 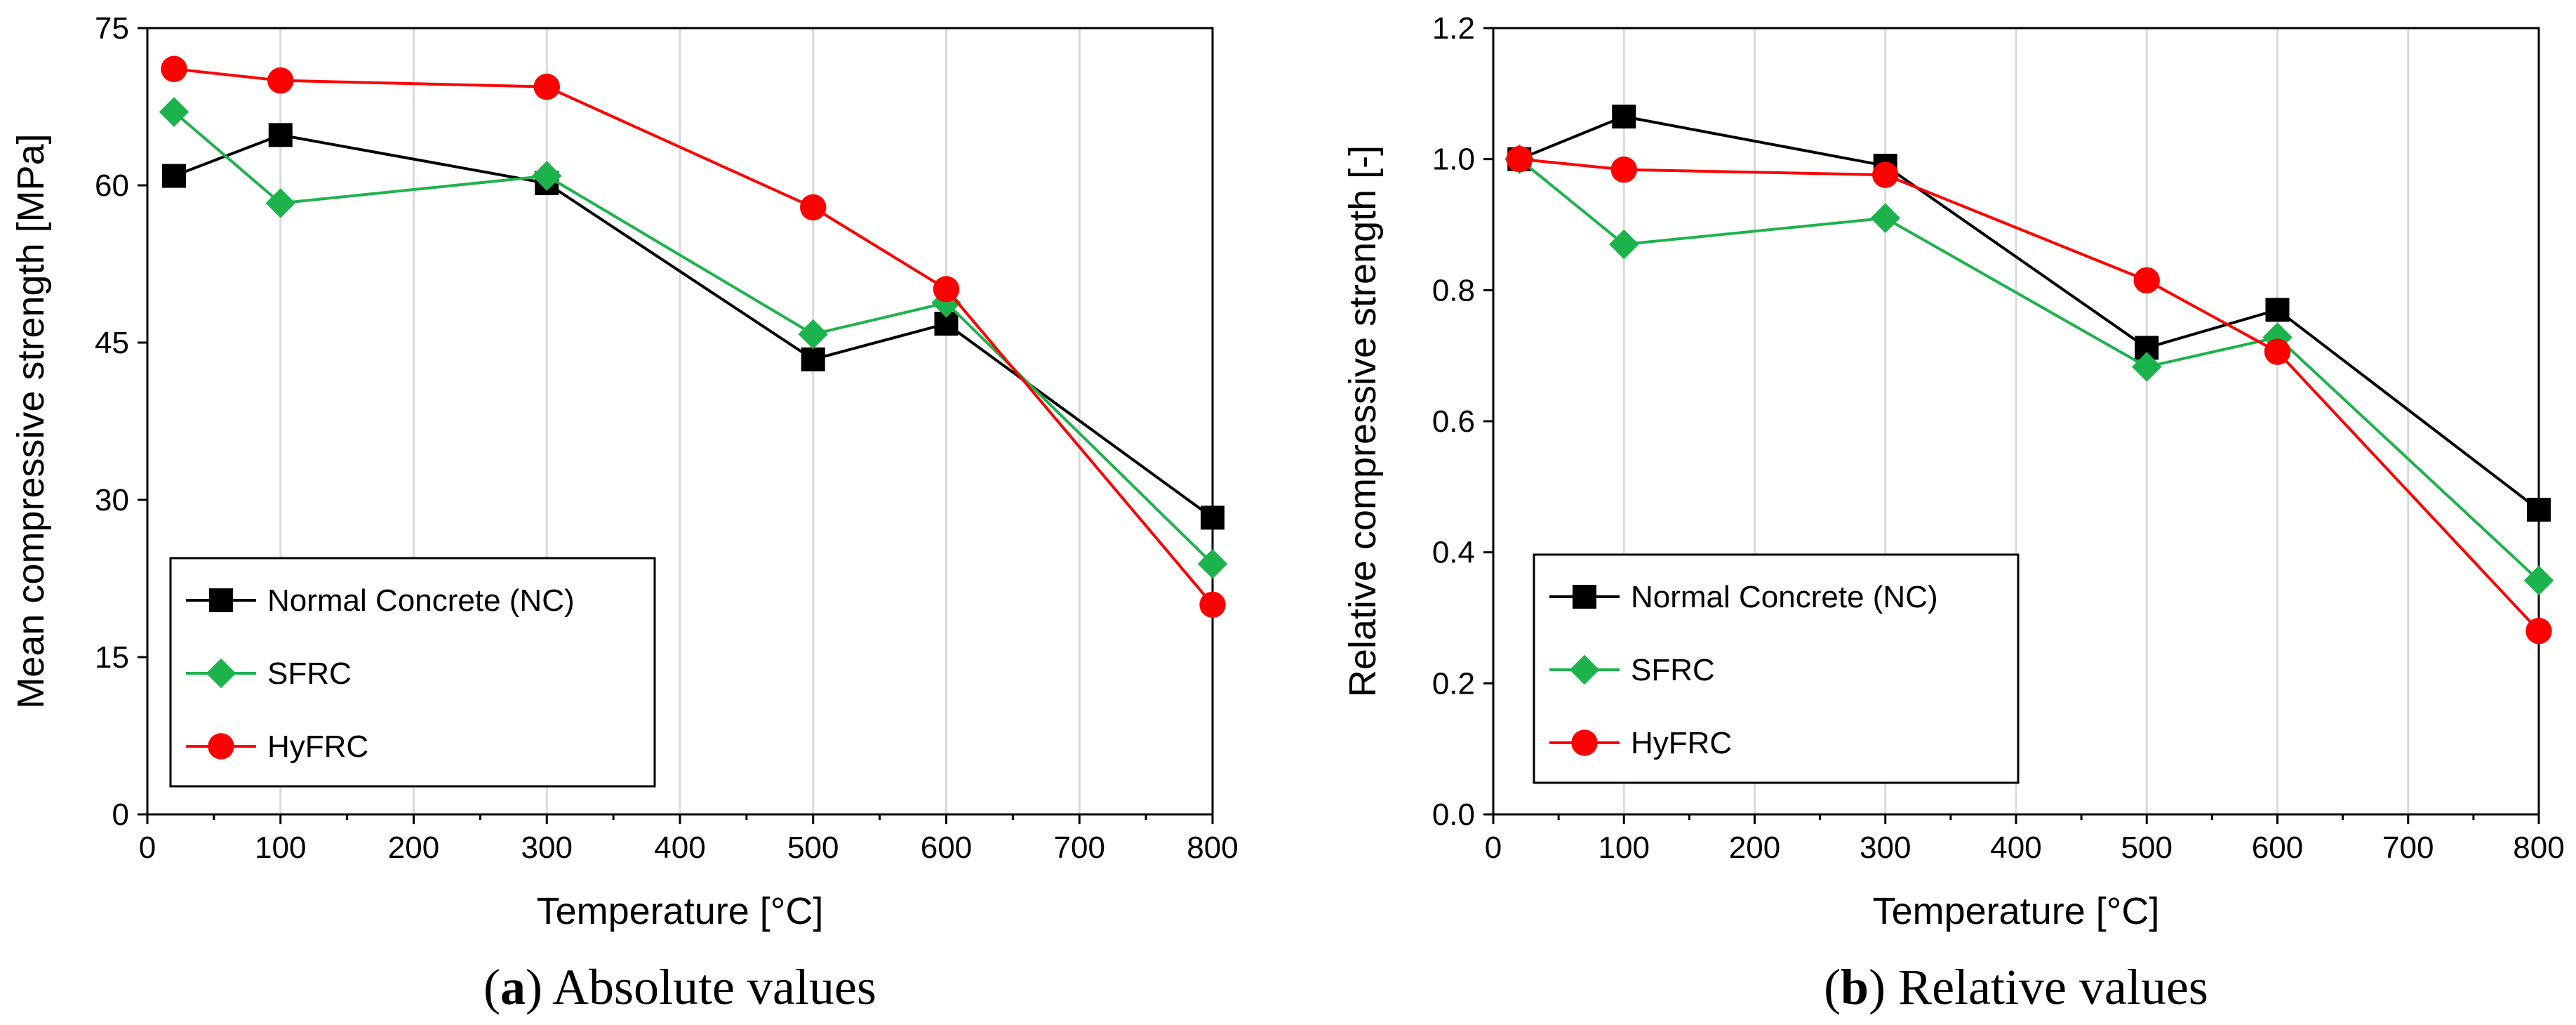 What do you see at coordinates (1363, 421) in the screenshot?
I see `y-axis-title: Relative compressive strength [-]` at bounding box center [1363, 421].